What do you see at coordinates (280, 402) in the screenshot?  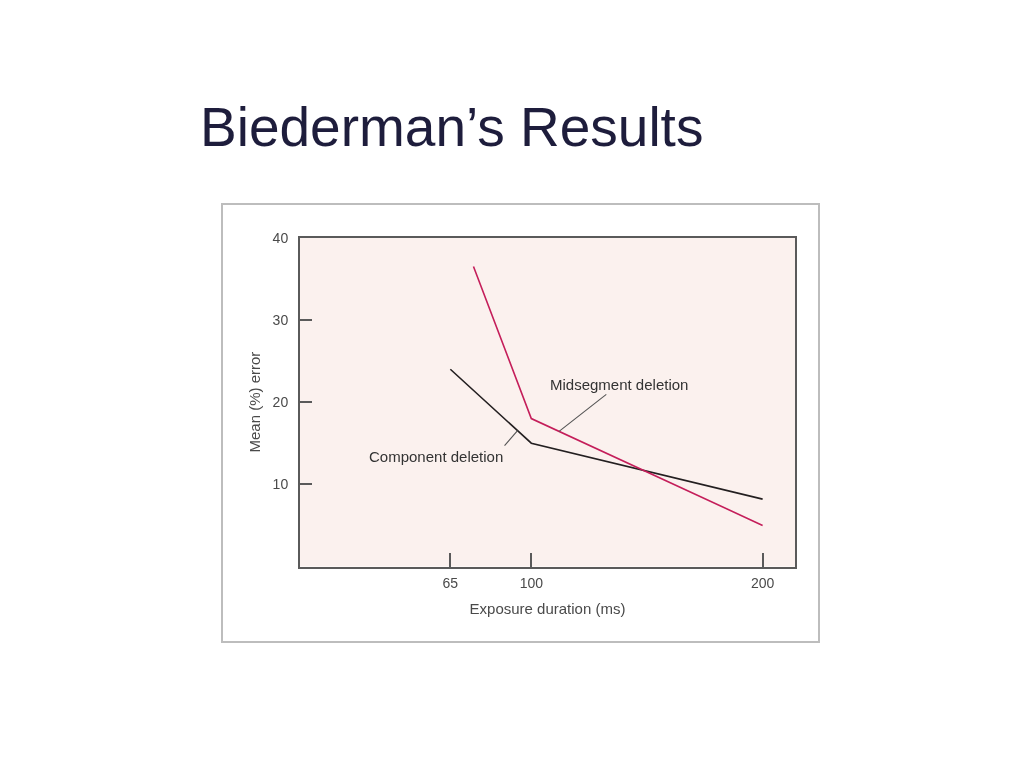 I see `y-tick-label: 20` at bounding box center [280, 402].